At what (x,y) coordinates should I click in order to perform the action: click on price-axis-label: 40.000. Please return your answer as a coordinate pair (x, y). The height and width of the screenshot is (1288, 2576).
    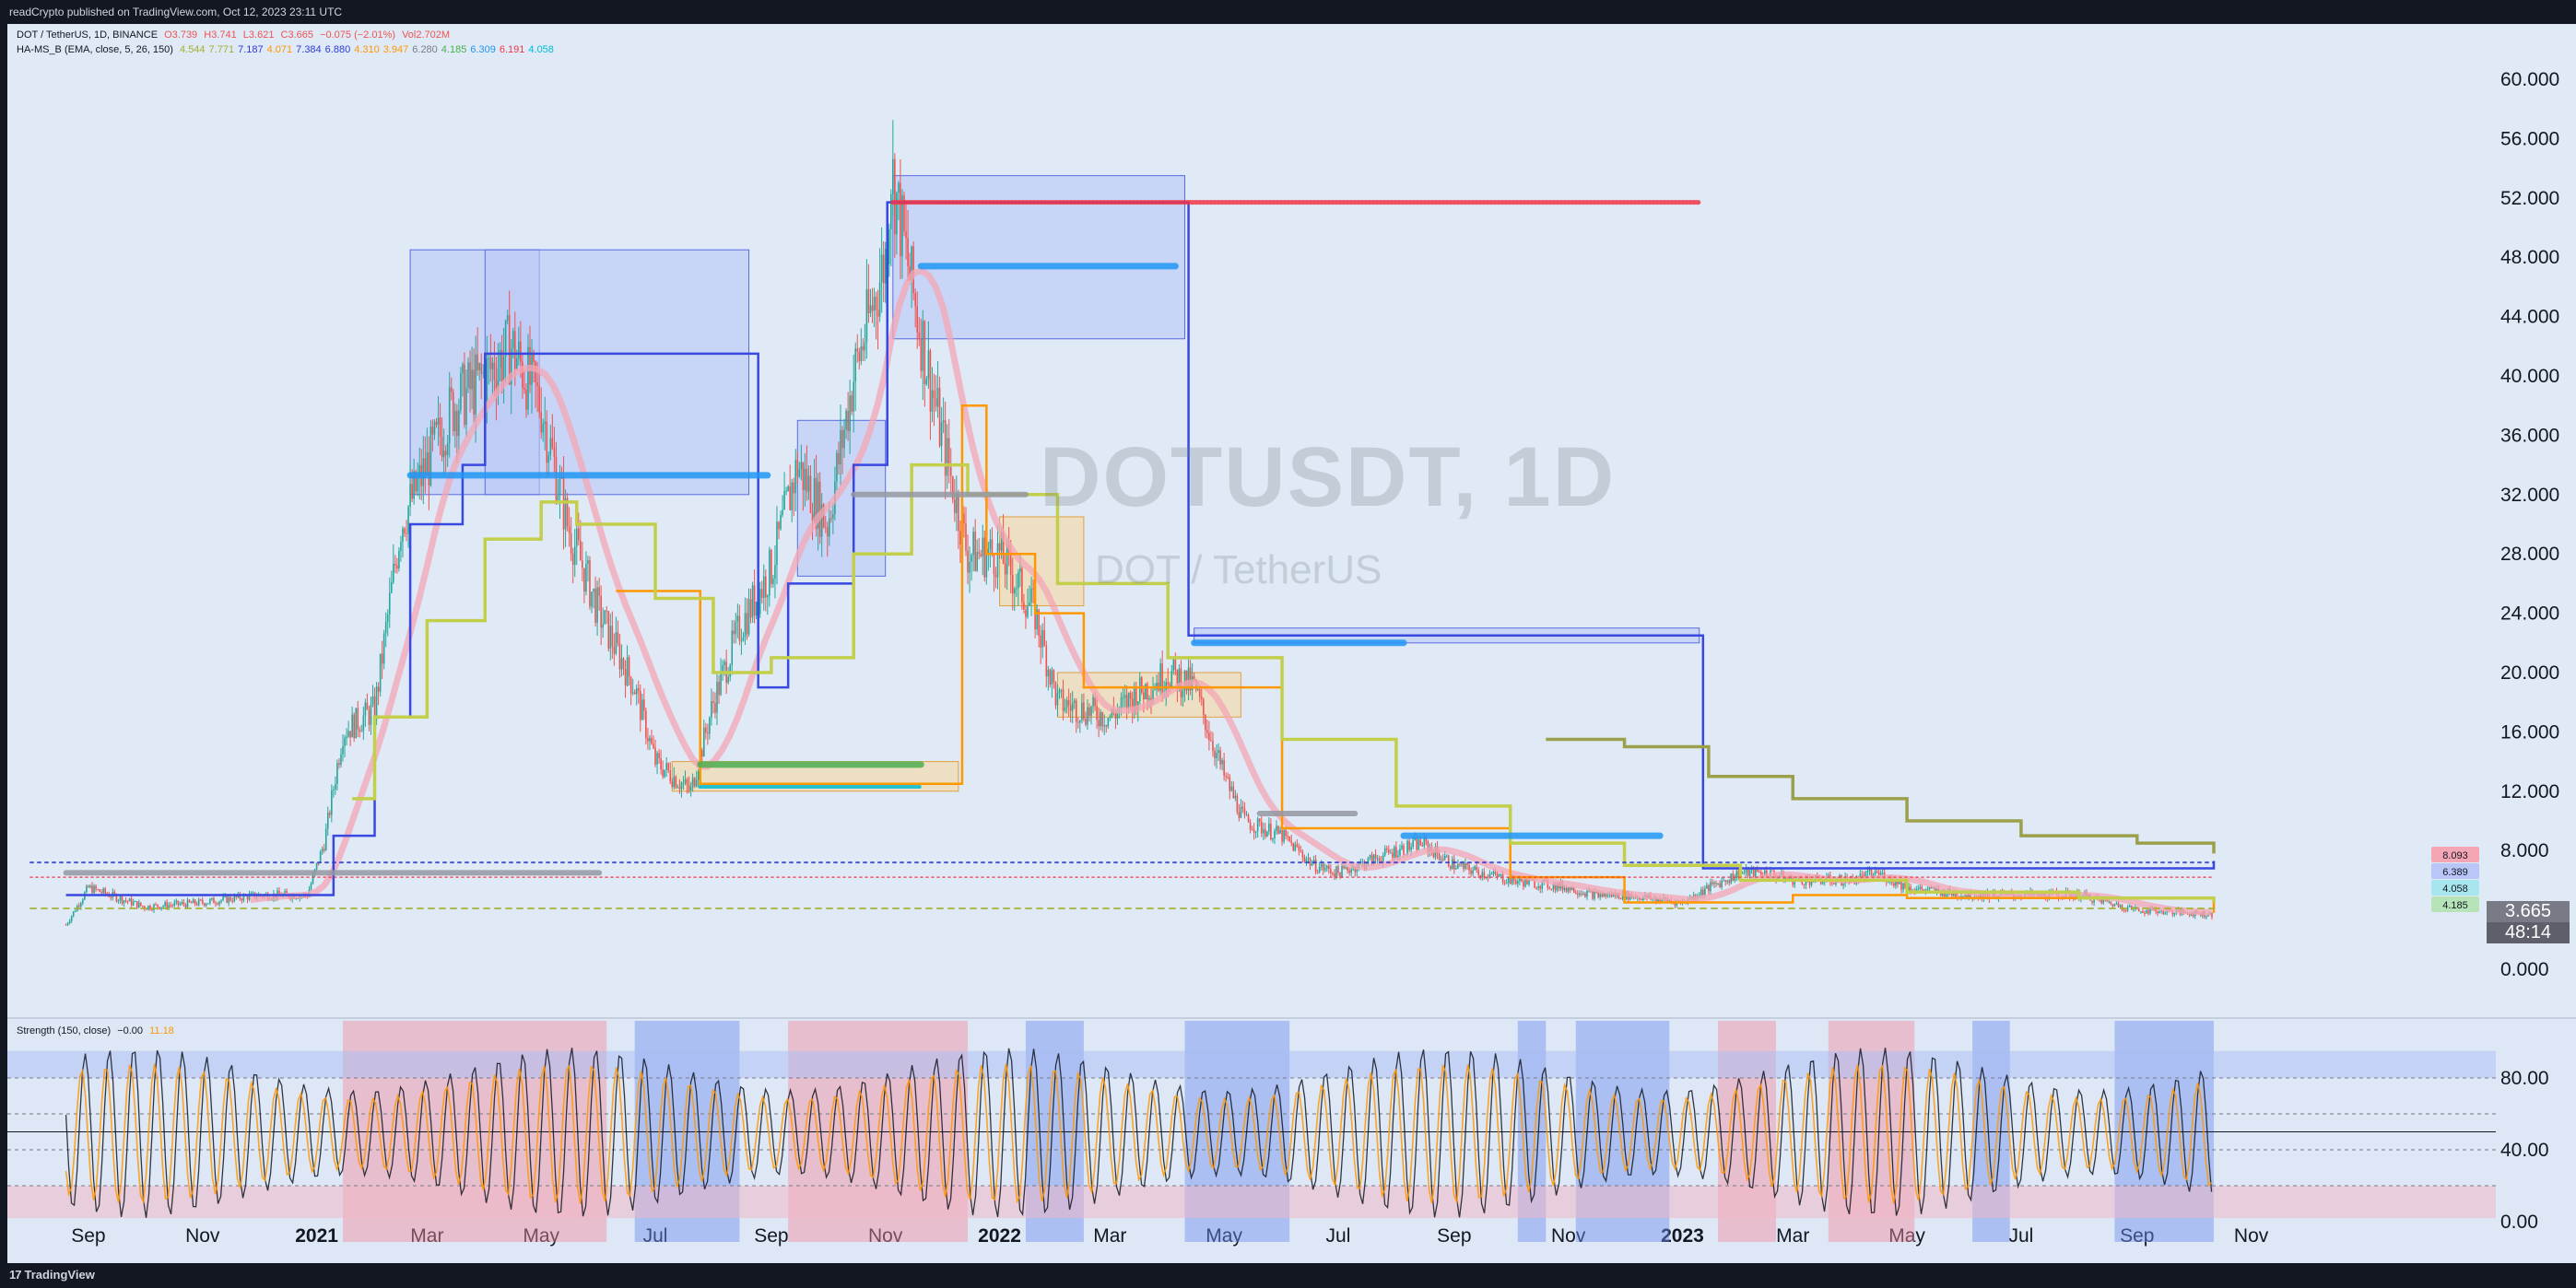
    Looking at the image, I should click on (2529, 376).